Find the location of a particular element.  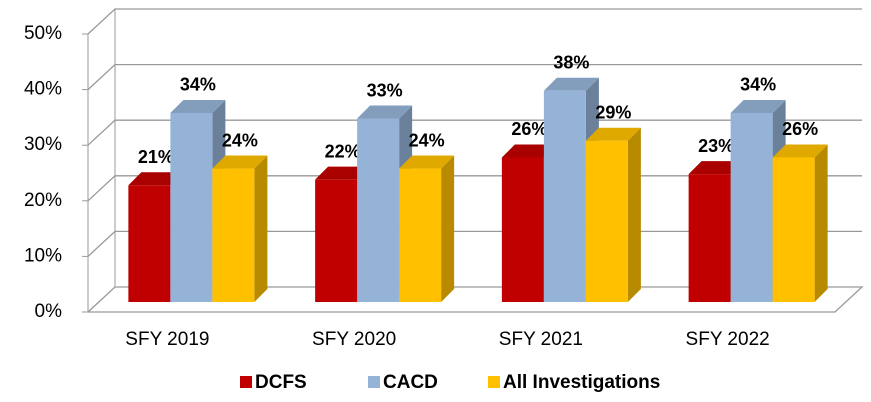

y-tick-label: 10% is located at coordinates (43, 255).